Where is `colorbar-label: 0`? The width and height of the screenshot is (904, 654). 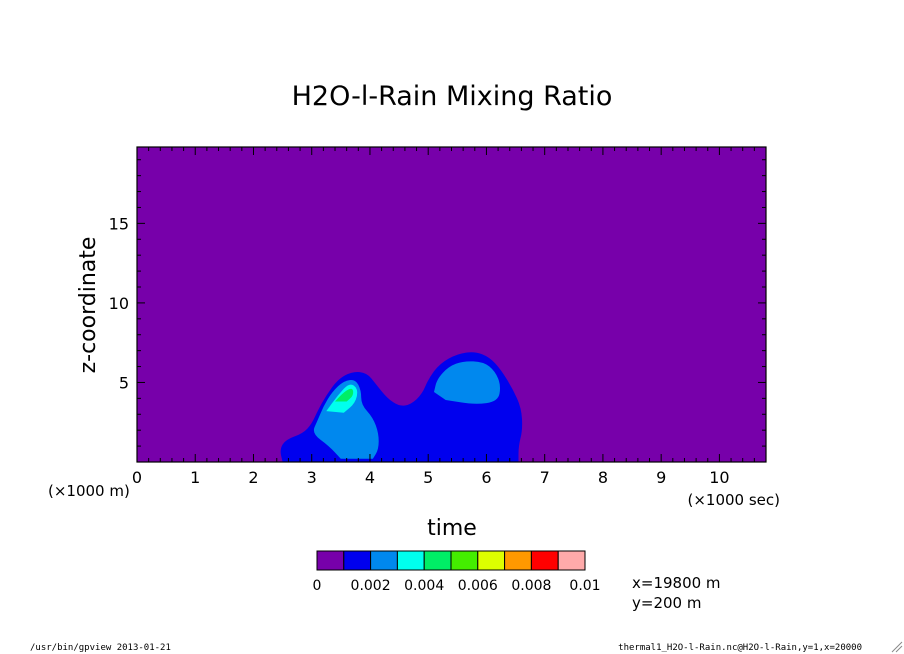
colorbar-label: 0 is located at coordinates (317, 586).